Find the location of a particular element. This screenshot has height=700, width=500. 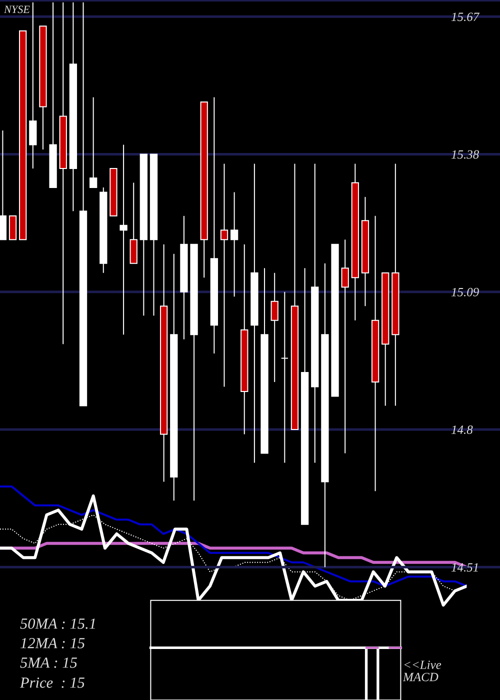

annotation: 12MA : 15 is located at coordinates (52, 643).